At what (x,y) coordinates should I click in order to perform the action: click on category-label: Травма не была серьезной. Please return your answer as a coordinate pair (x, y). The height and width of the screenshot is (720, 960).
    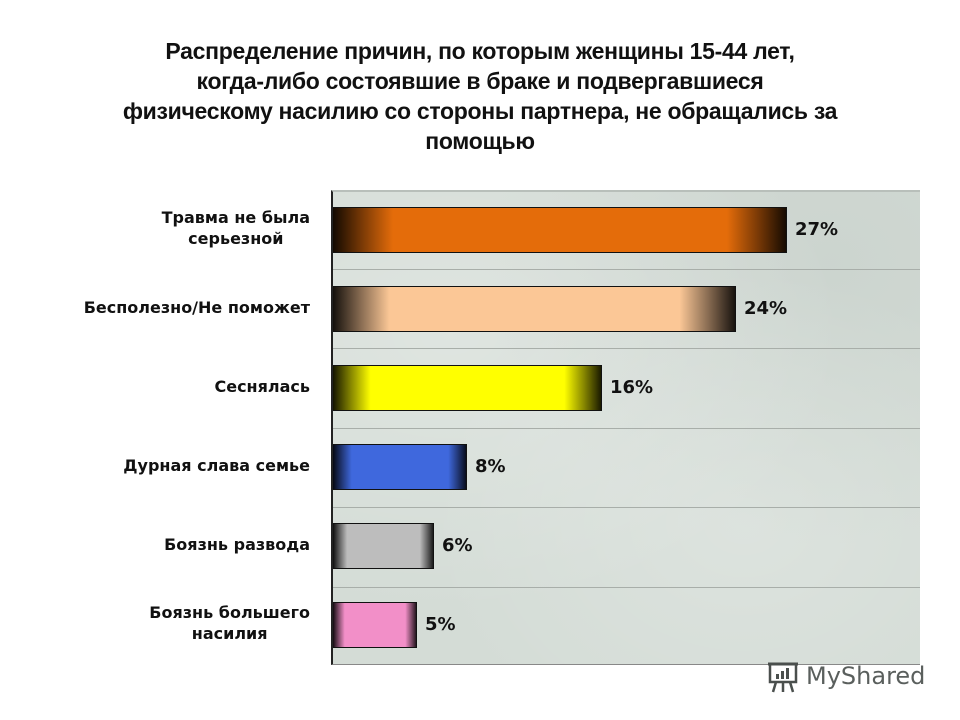
    Looking at the image, I should click on (160, 228).